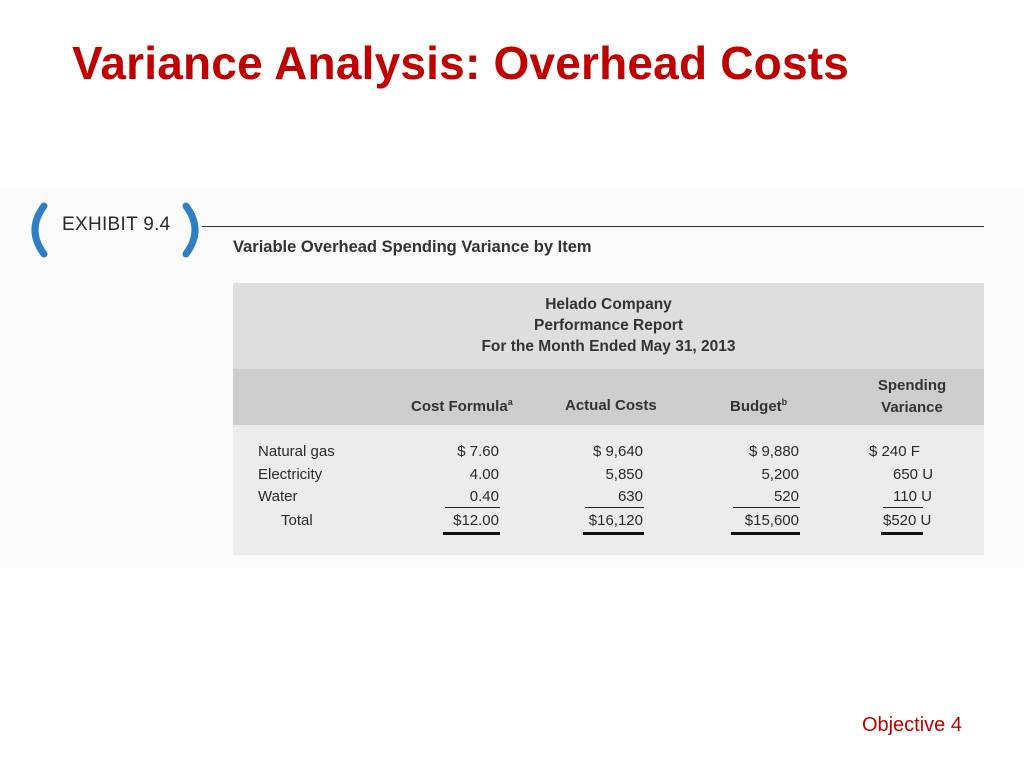 The image size is (1024, 768). What do you see at coordinates (484, 496) in the screenshot?
I see `cell-cost-formula: 0.40` at bounding box center [484, 496].